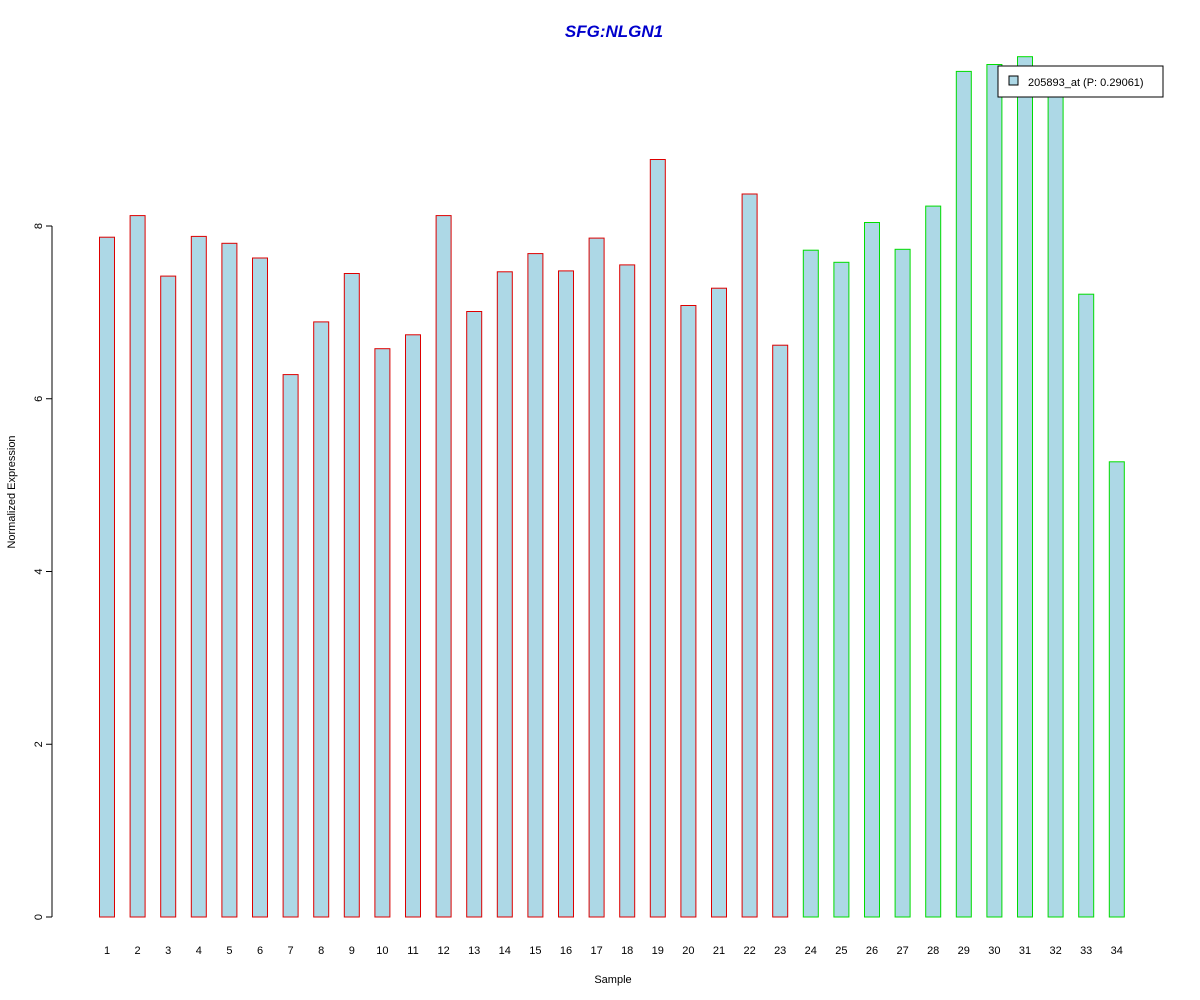  Describe the element at coordinates (614, 31) in the screenshot. I see `chart-title: SFG:NLGN1` at that location.